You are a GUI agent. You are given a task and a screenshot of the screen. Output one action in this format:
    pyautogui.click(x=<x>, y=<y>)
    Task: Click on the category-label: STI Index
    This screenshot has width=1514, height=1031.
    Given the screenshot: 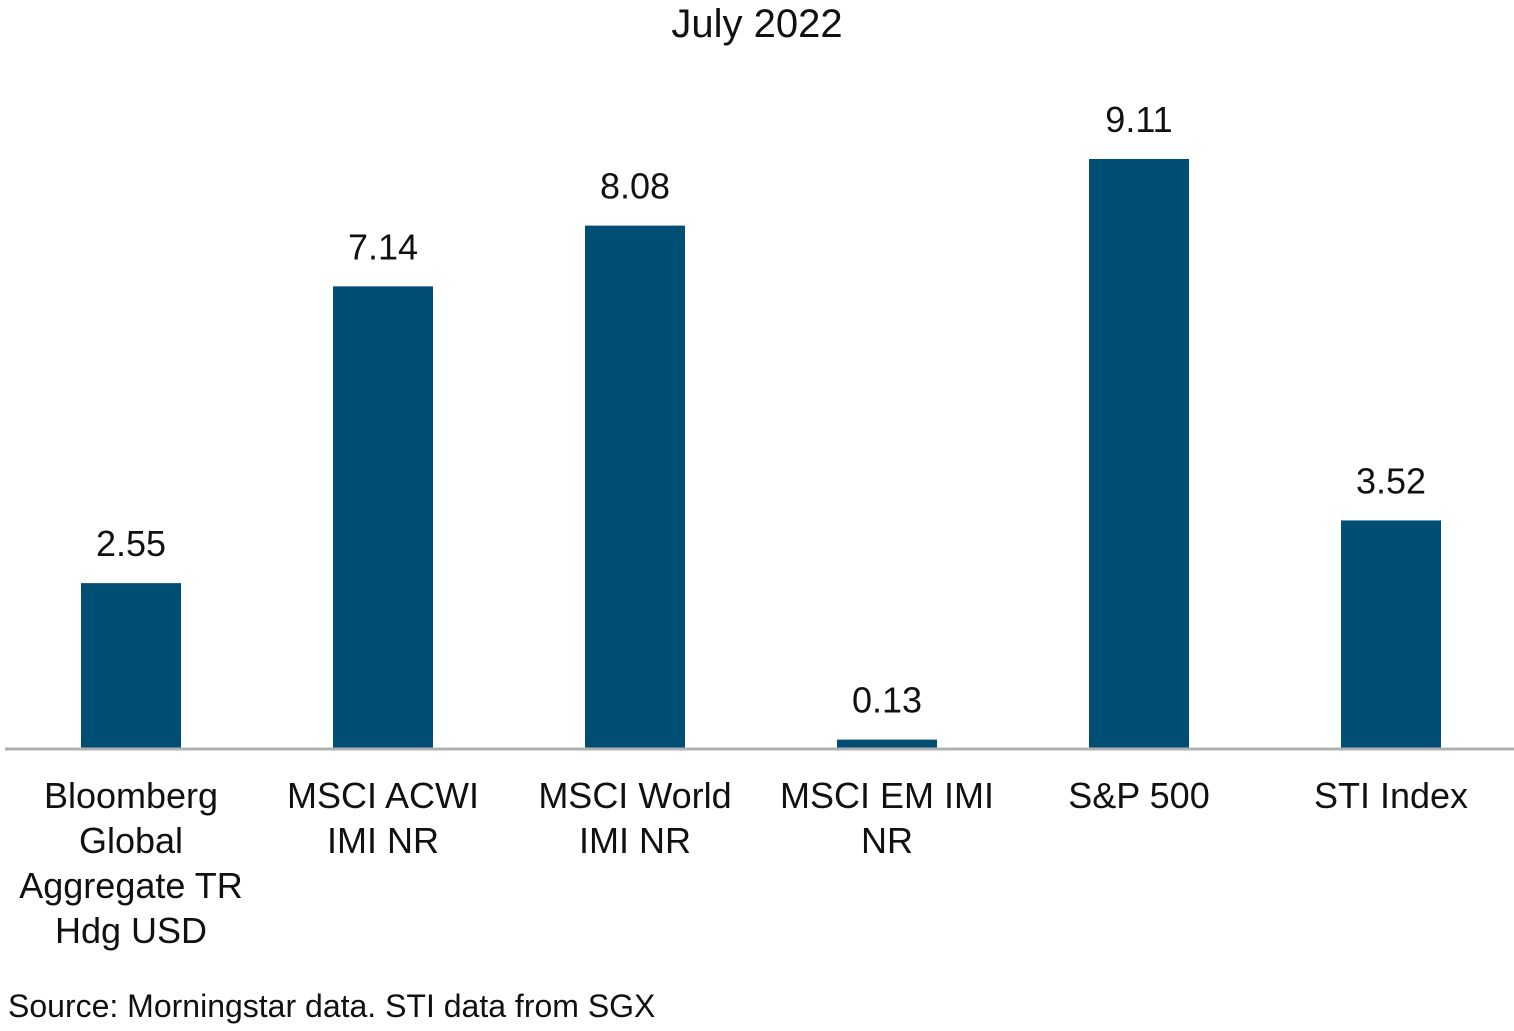 What is the action you would take?
    pyautogui.click(x=1391, y=795)
    